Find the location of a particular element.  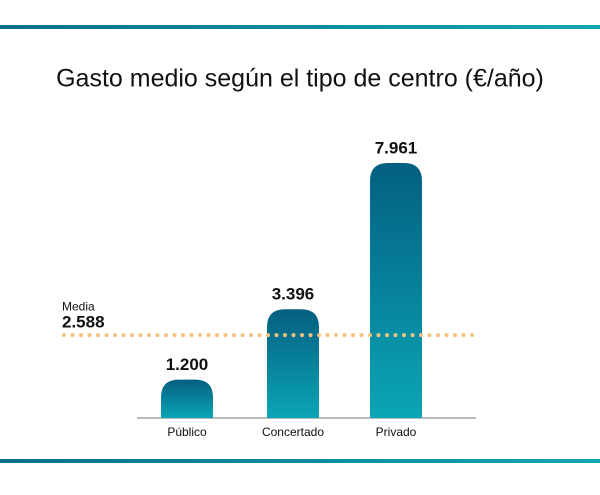

x-tick-label: Privado is located at coordinates (396, 432).